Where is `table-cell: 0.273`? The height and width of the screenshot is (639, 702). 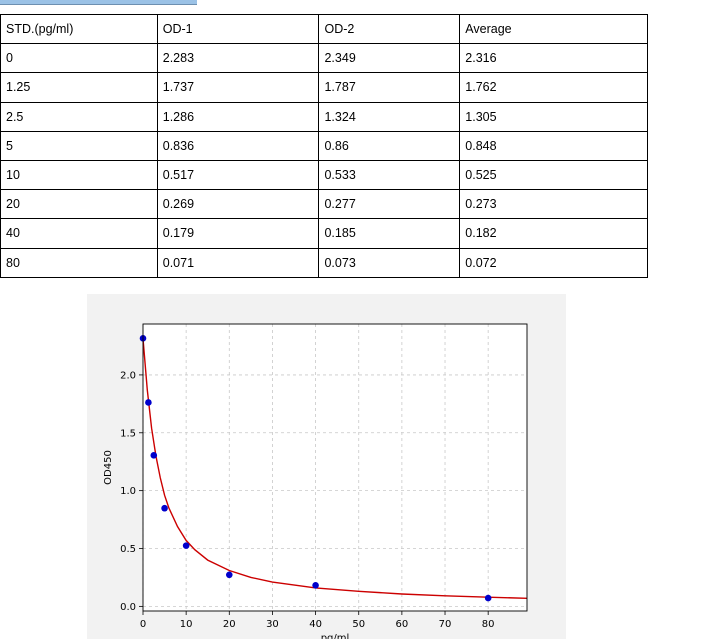
table-cell: 0.273 is located at coordinates (553, 204).